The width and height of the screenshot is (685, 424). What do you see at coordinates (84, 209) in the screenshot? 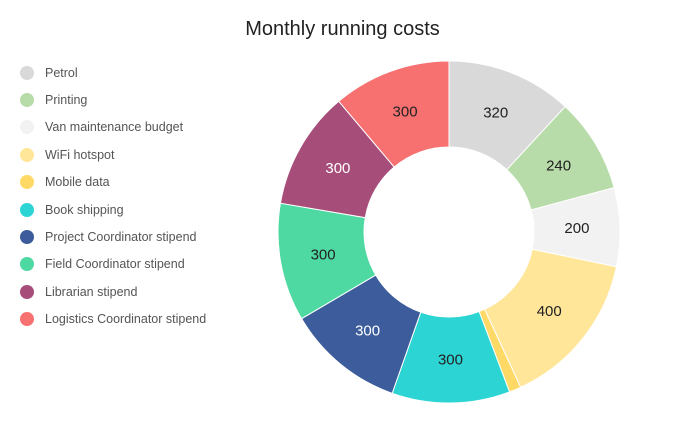
I see `legend-label: Book shipping` at bounding box center [84, 209].